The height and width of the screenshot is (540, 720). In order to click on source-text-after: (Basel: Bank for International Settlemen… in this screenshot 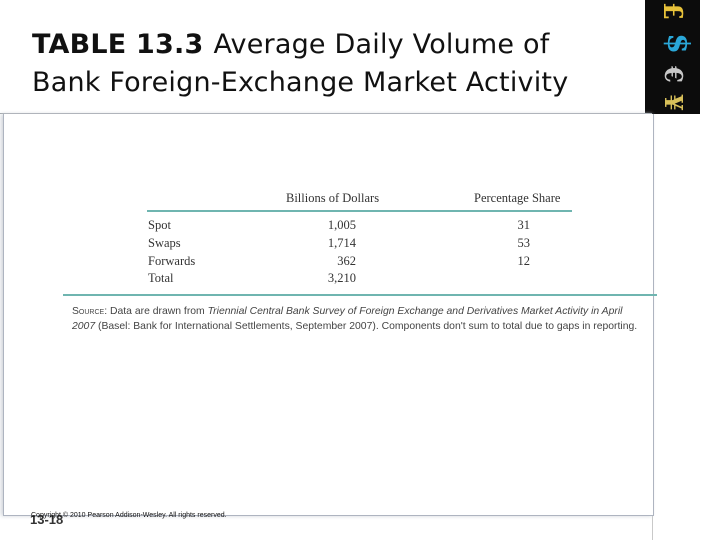, I will do `click(368, 326)`.